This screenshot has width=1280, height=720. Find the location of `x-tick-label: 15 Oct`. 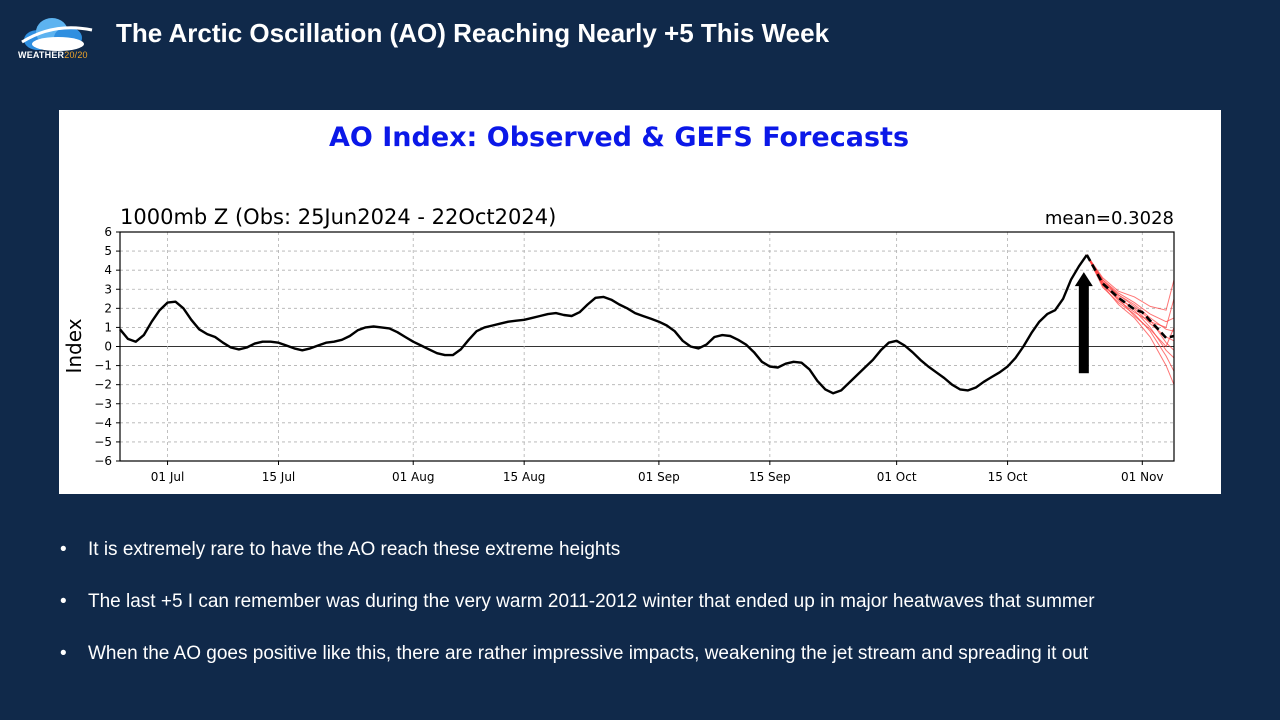

x-tick-label: 15 Oct is located at coordinates (1008, 477).